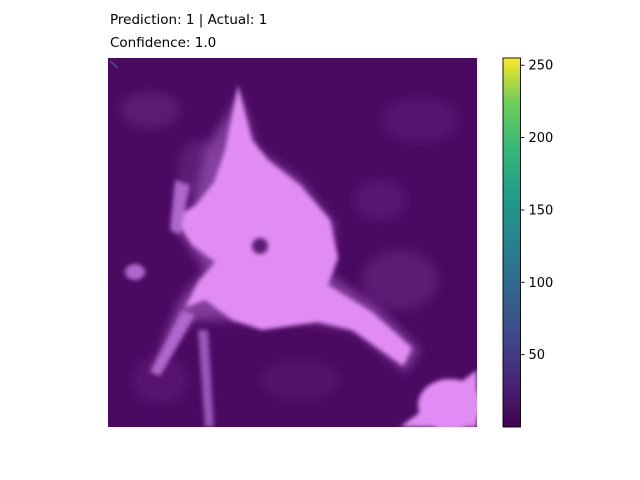  I want to click on colorbar: 50 100 150 200 250, so click(528, 242).